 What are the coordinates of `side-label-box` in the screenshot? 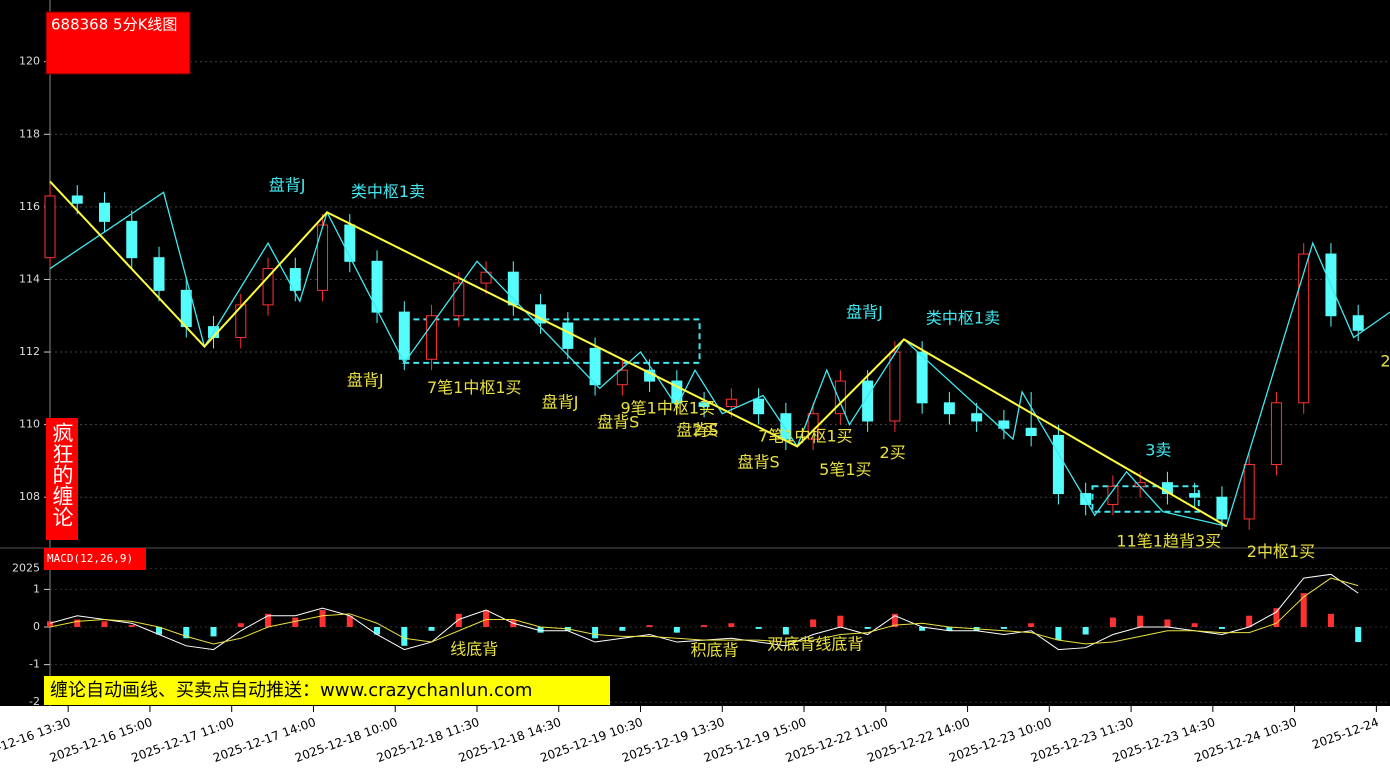 It's located at (62, 479).